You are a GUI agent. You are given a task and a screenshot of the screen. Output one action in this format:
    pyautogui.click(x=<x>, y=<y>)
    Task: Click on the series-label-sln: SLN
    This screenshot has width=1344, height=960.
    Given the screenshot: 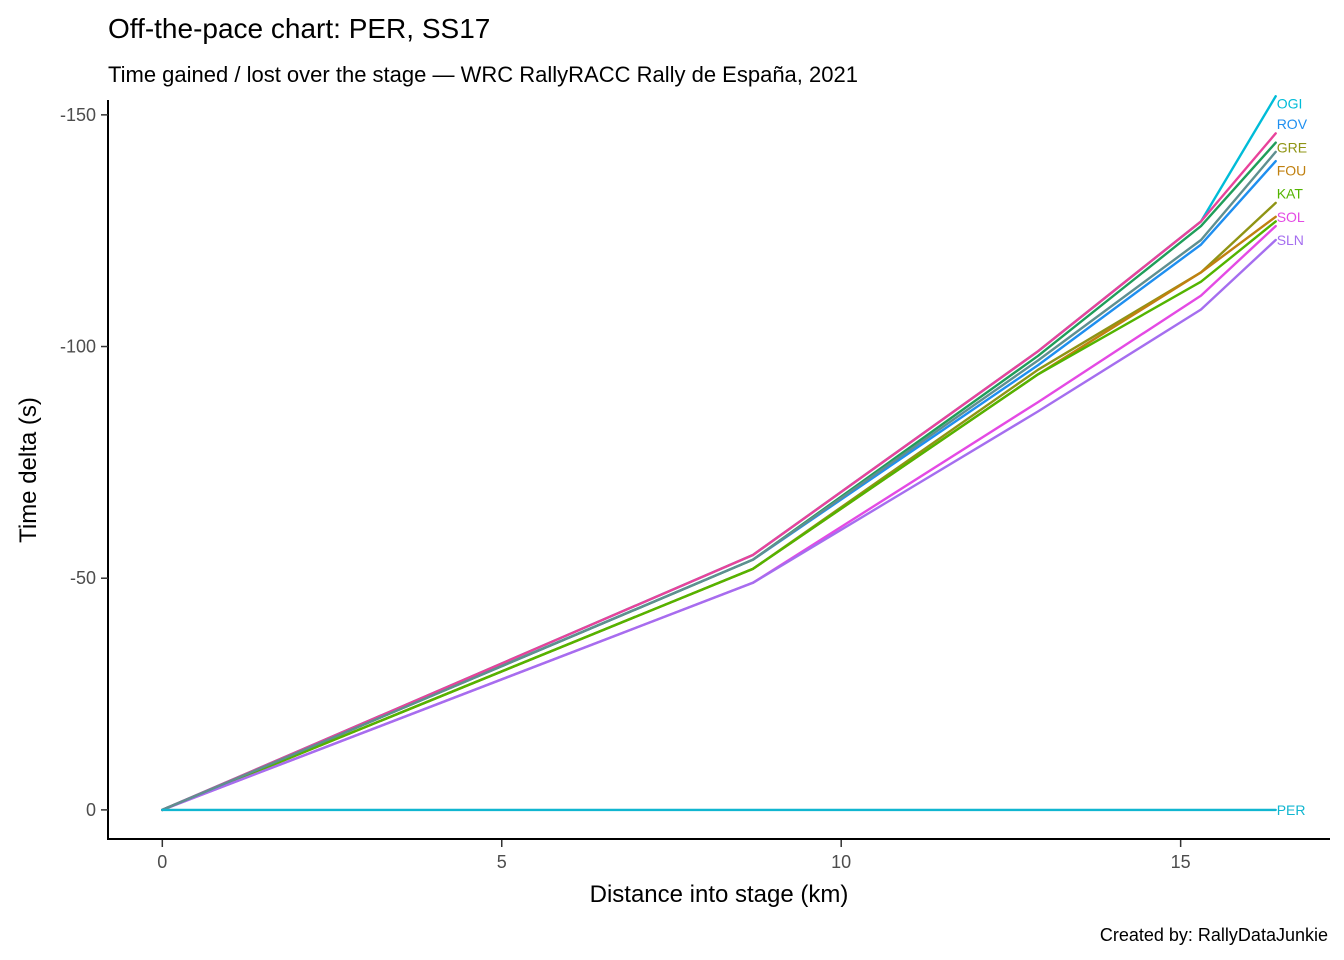 What is the action you would take?
    pyautogui.click(x=1290, y=240)
    